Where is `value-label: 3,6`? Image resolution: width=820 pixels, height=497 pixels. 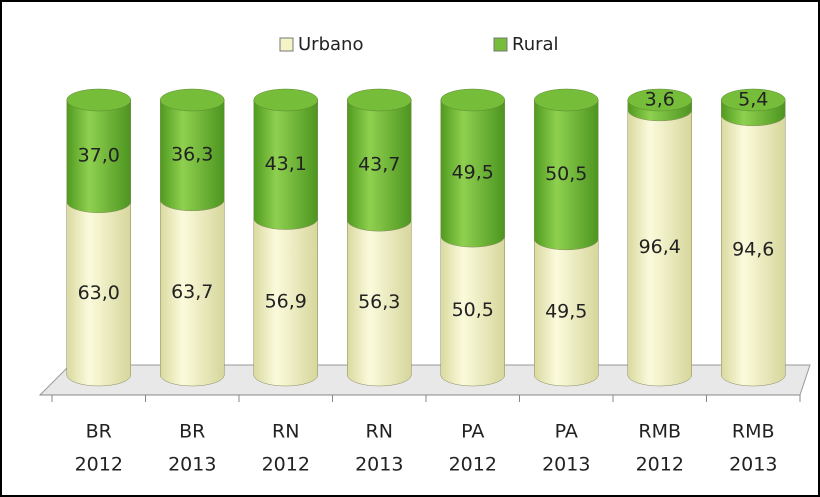 value-label: 3,6 is located at coordinates (660, 100).